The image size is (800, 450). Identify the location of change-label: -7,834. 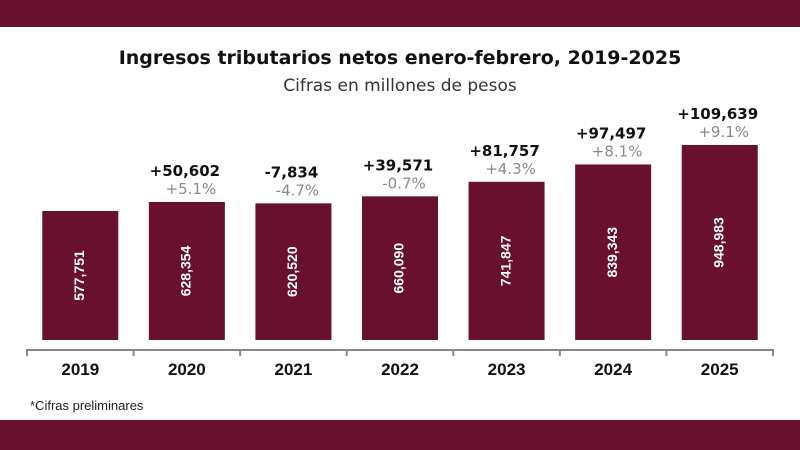
(292, 172).